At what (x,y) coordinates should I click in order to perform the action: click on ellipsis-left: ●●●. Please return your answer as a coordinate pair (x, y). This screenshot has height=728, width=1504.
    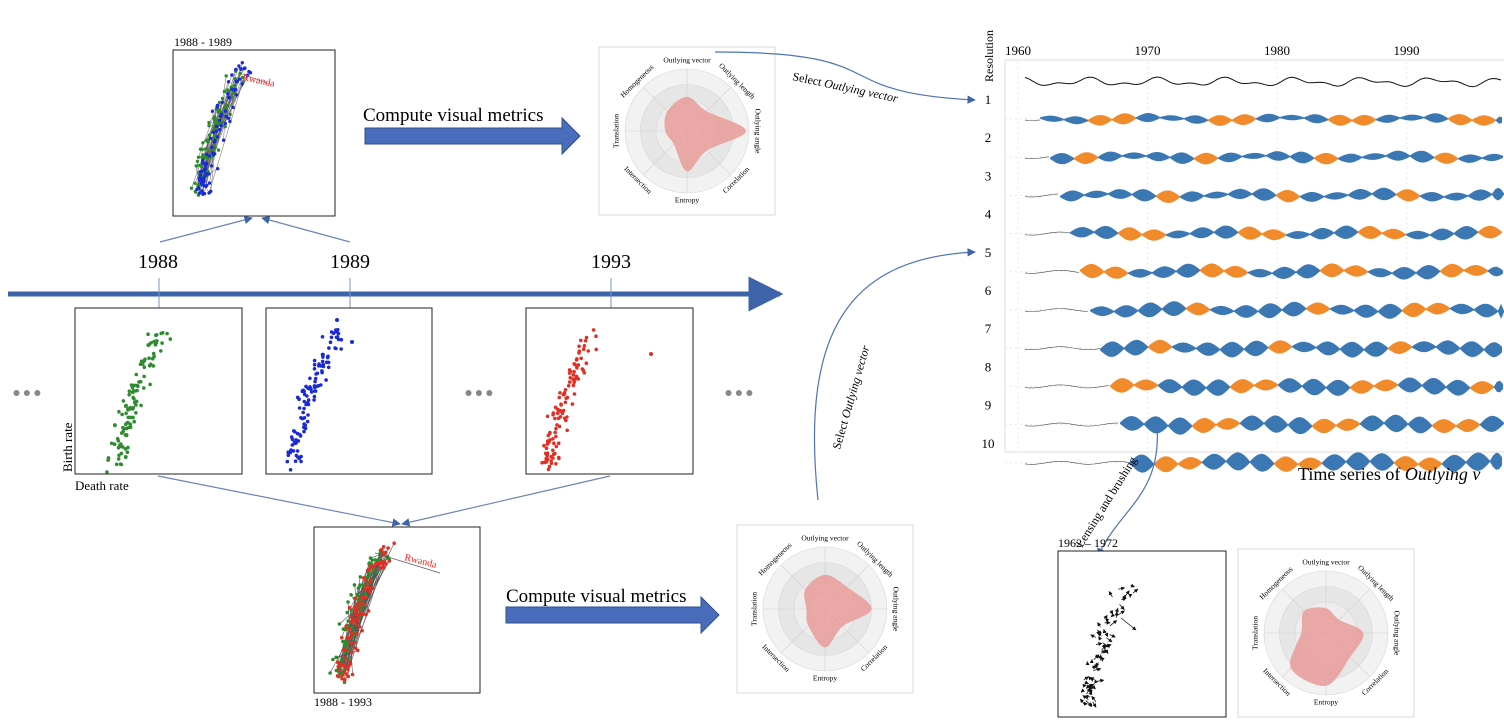
    Looking at the image, I should click on (27, 393).